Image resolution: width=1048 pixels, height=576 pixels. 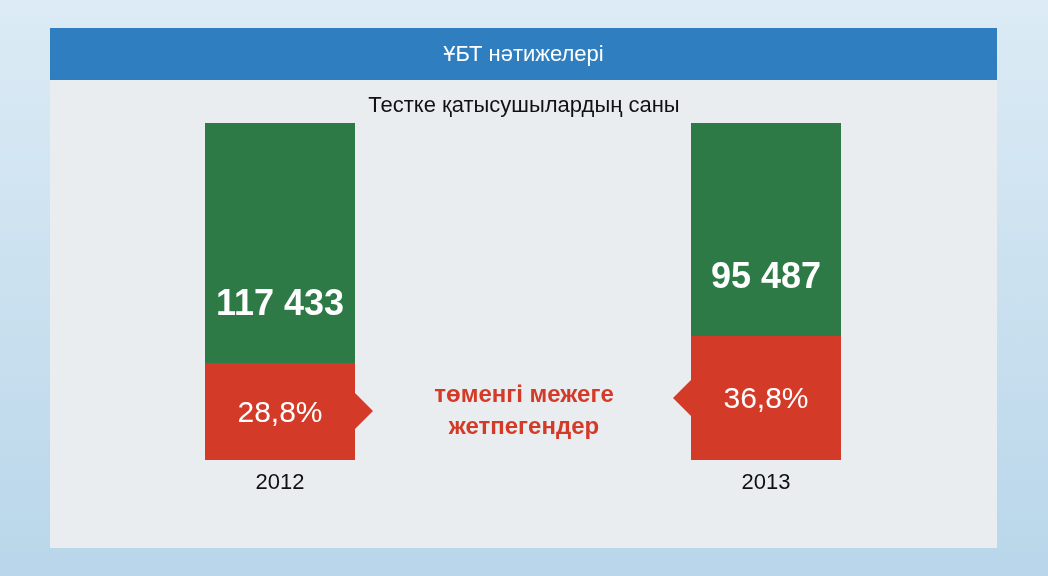 I want to click on annotation: төменгі межеге жетпегендер, so click(x=524, y=410).